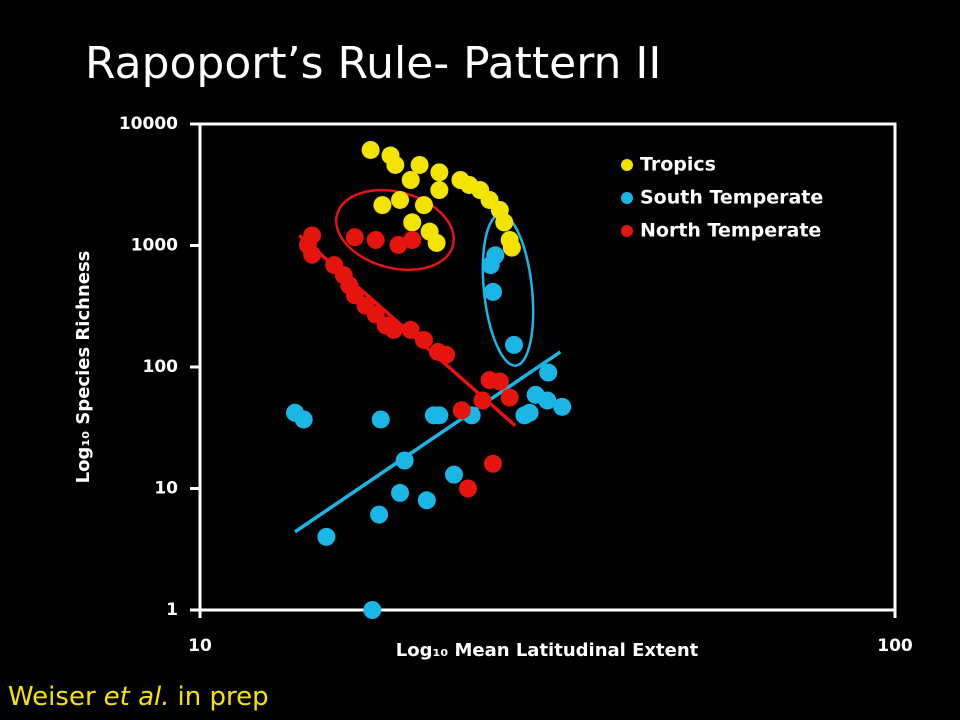 The image size is (960, 720). Describe the element at coordinates (373, 63) in the screenshot. I see `chart-title: Rapoport’s Rule- Pattern II` at that location.